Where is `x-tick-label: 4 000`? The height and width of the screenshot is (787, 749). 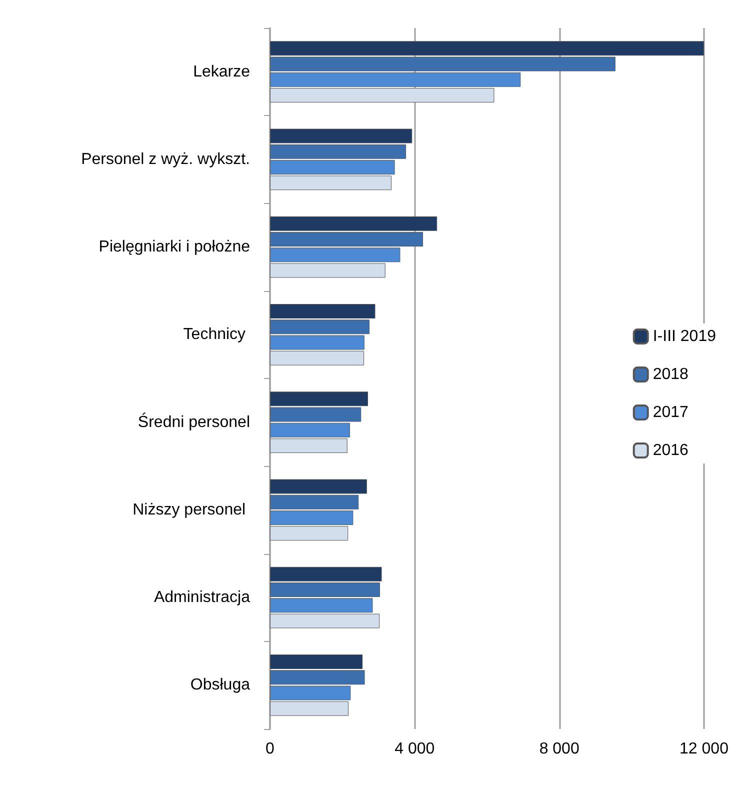
x-tick-label: 4 000 is located at coordinates (414, 749).